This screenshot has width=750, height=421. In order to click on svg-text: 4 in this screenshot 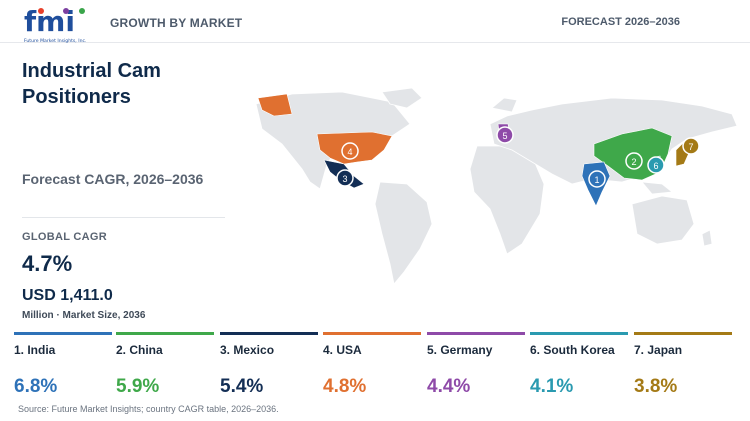, I will do `click(349, 152)`.